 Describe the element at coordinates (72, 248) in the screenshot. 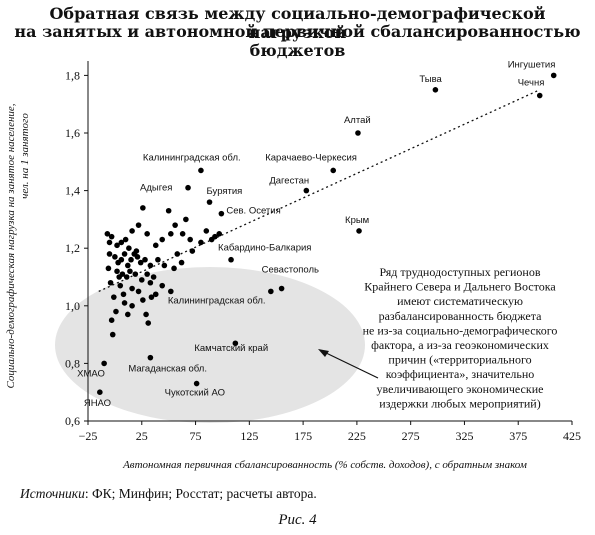

I see `y-tick-label: 1,2` at that location.